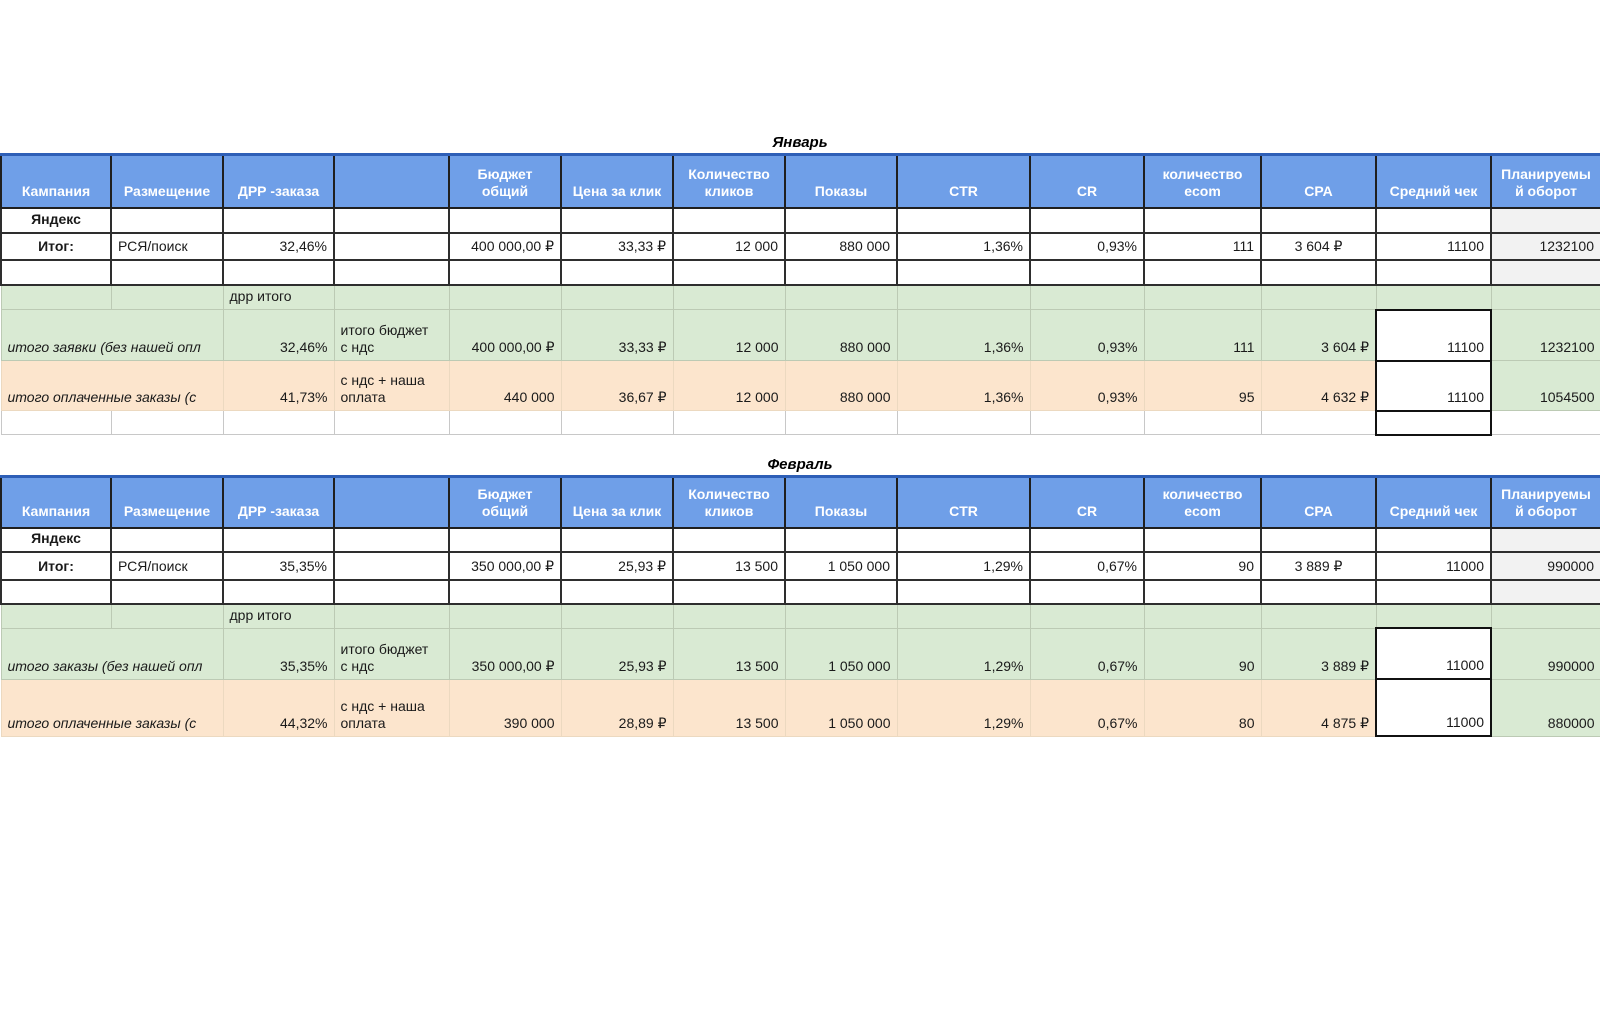 Image resolution: width=1600 pixels, height=1035 pixels. I want to click on col-header-ctr: CTR, so click(963, 181).